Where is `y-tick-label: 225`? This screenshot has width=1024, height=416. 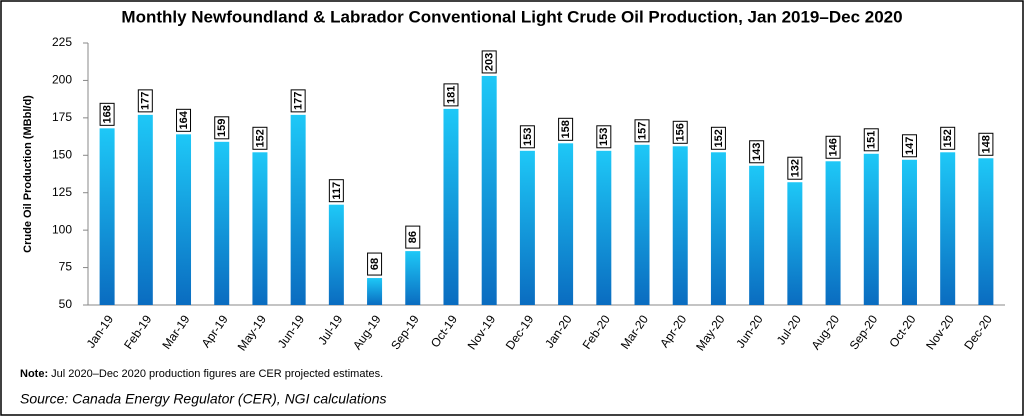
y-tick-label: 225 is located at coordinates (62, 42).